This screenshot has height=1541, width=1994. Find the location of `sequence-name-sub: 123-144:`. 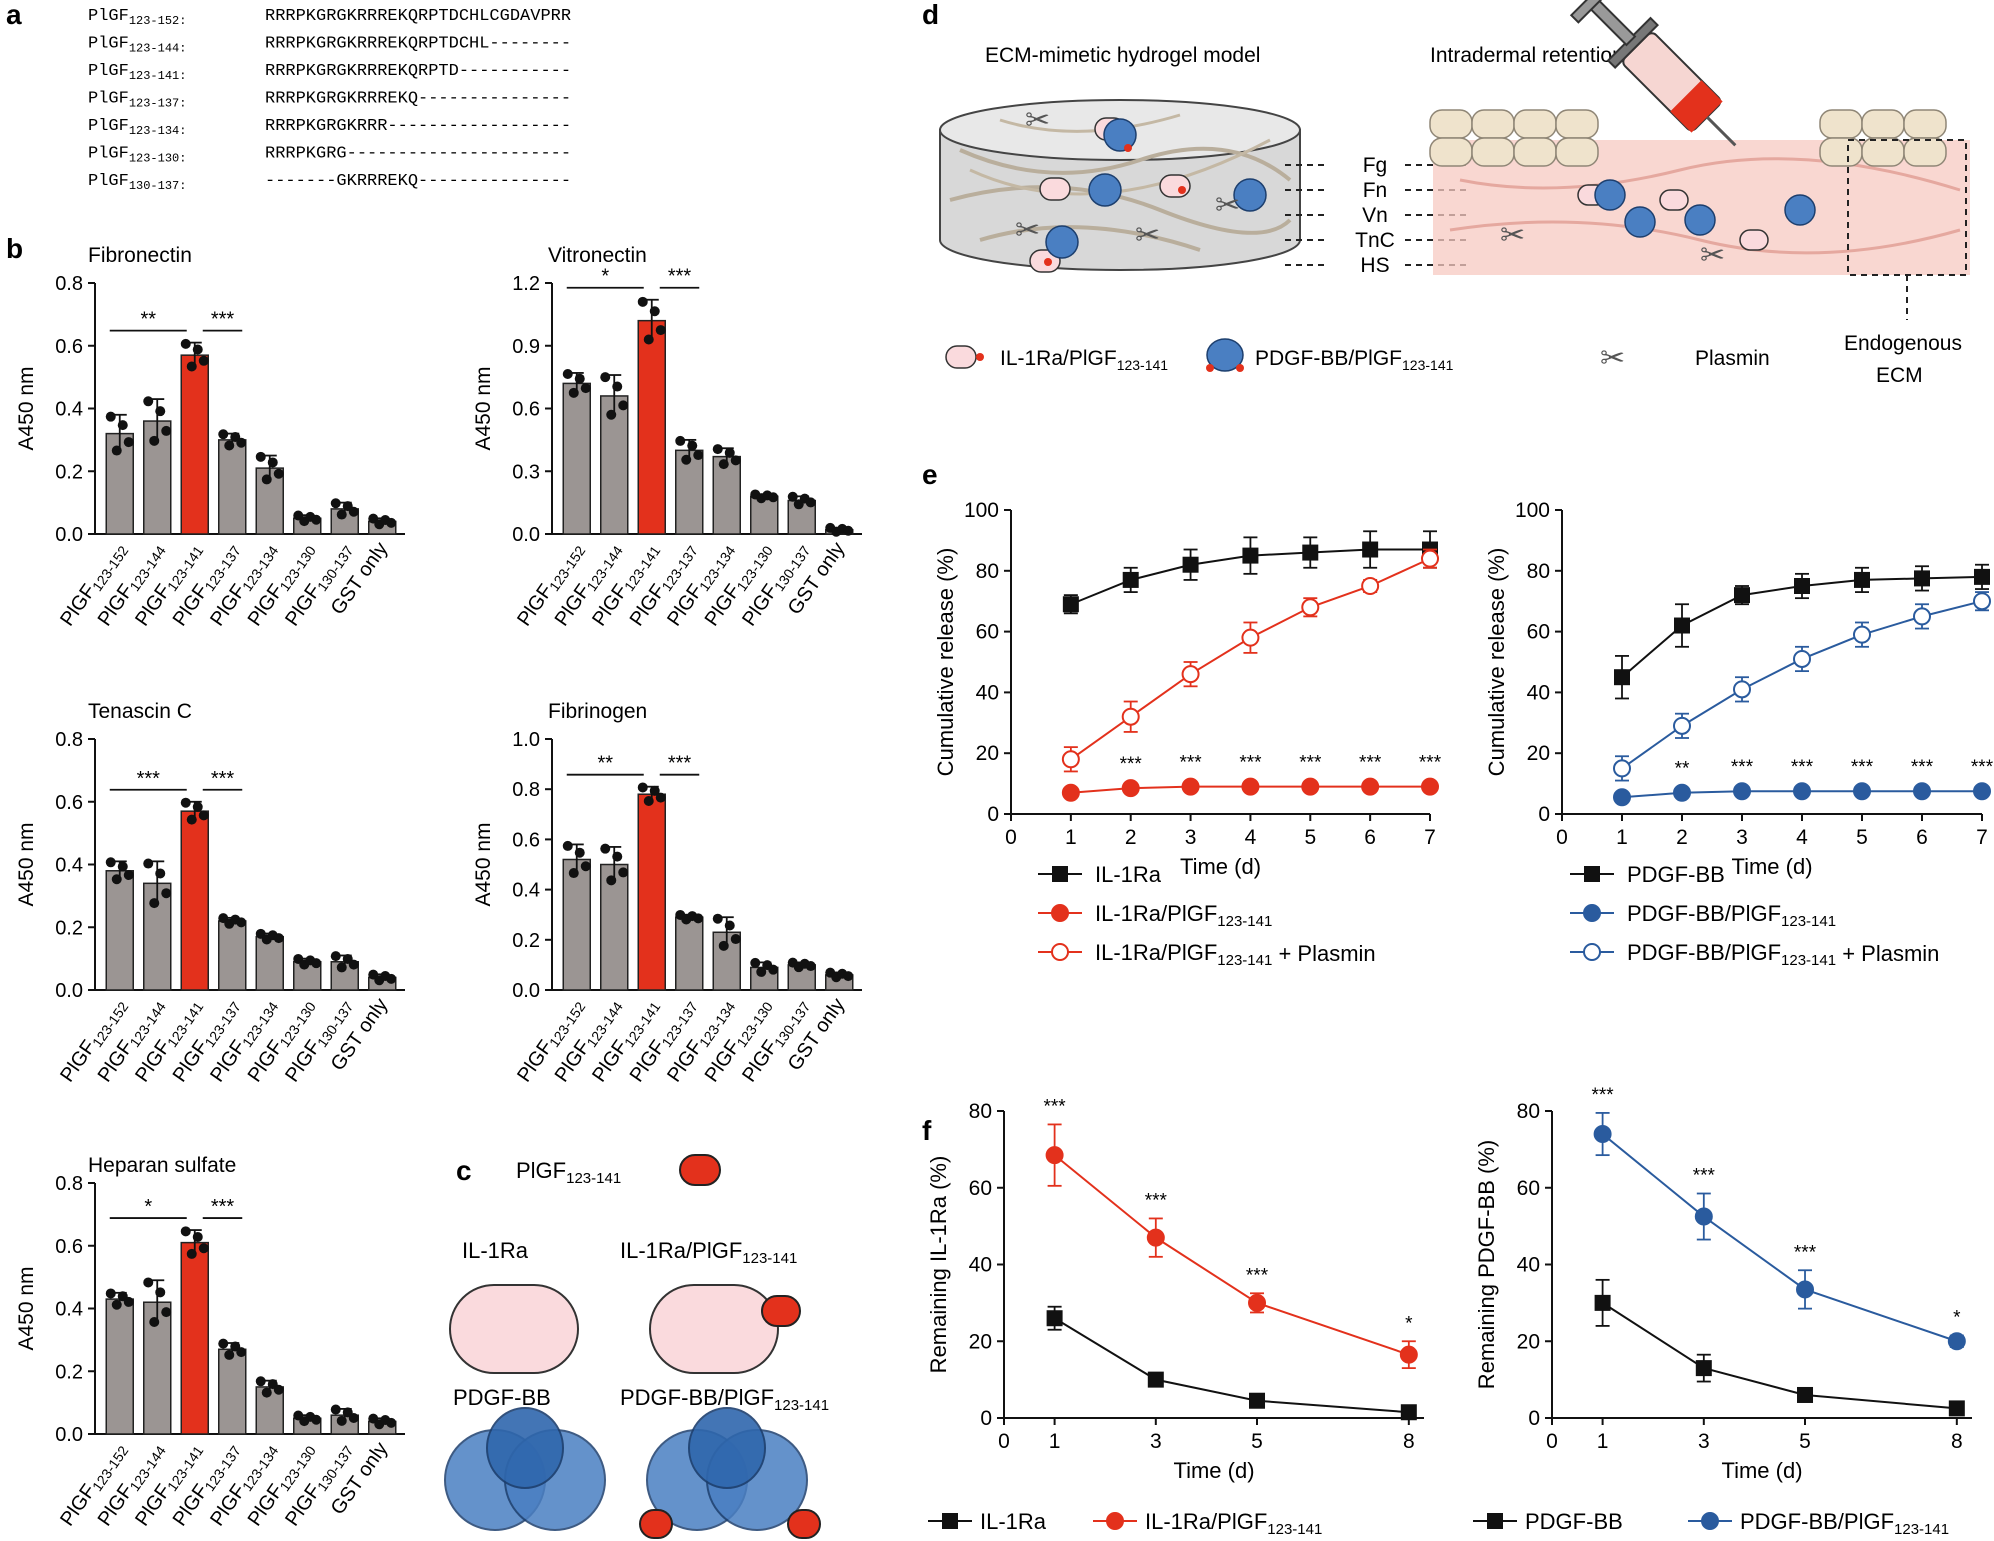

sequence-name-sub: 123-144: is located at coordinates (158, 49).